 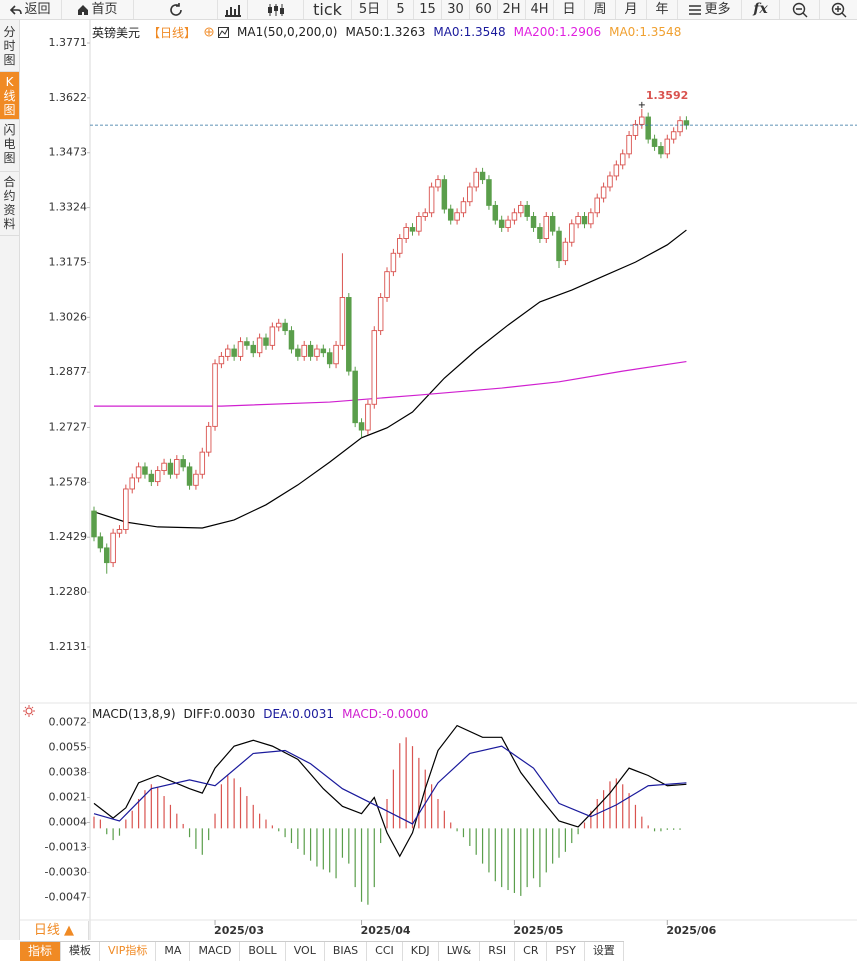 I want to click on line-chart-button, so click(x=233, y=9).